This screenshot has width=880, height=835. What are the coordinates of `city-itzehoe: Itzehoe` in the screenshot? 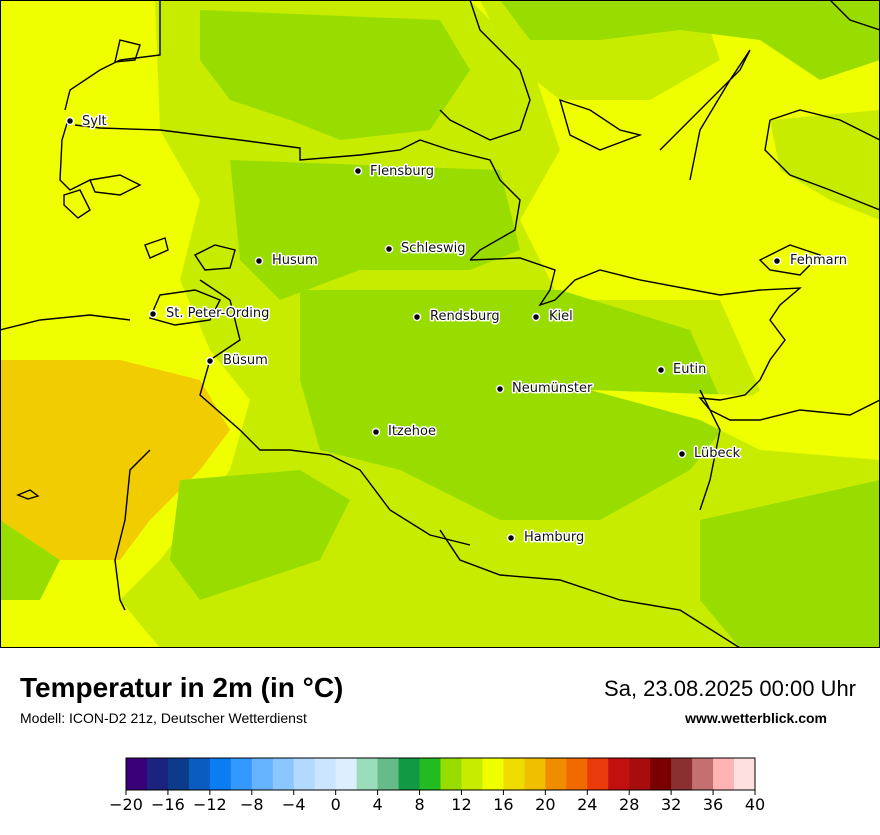 It's located at (404, 432).